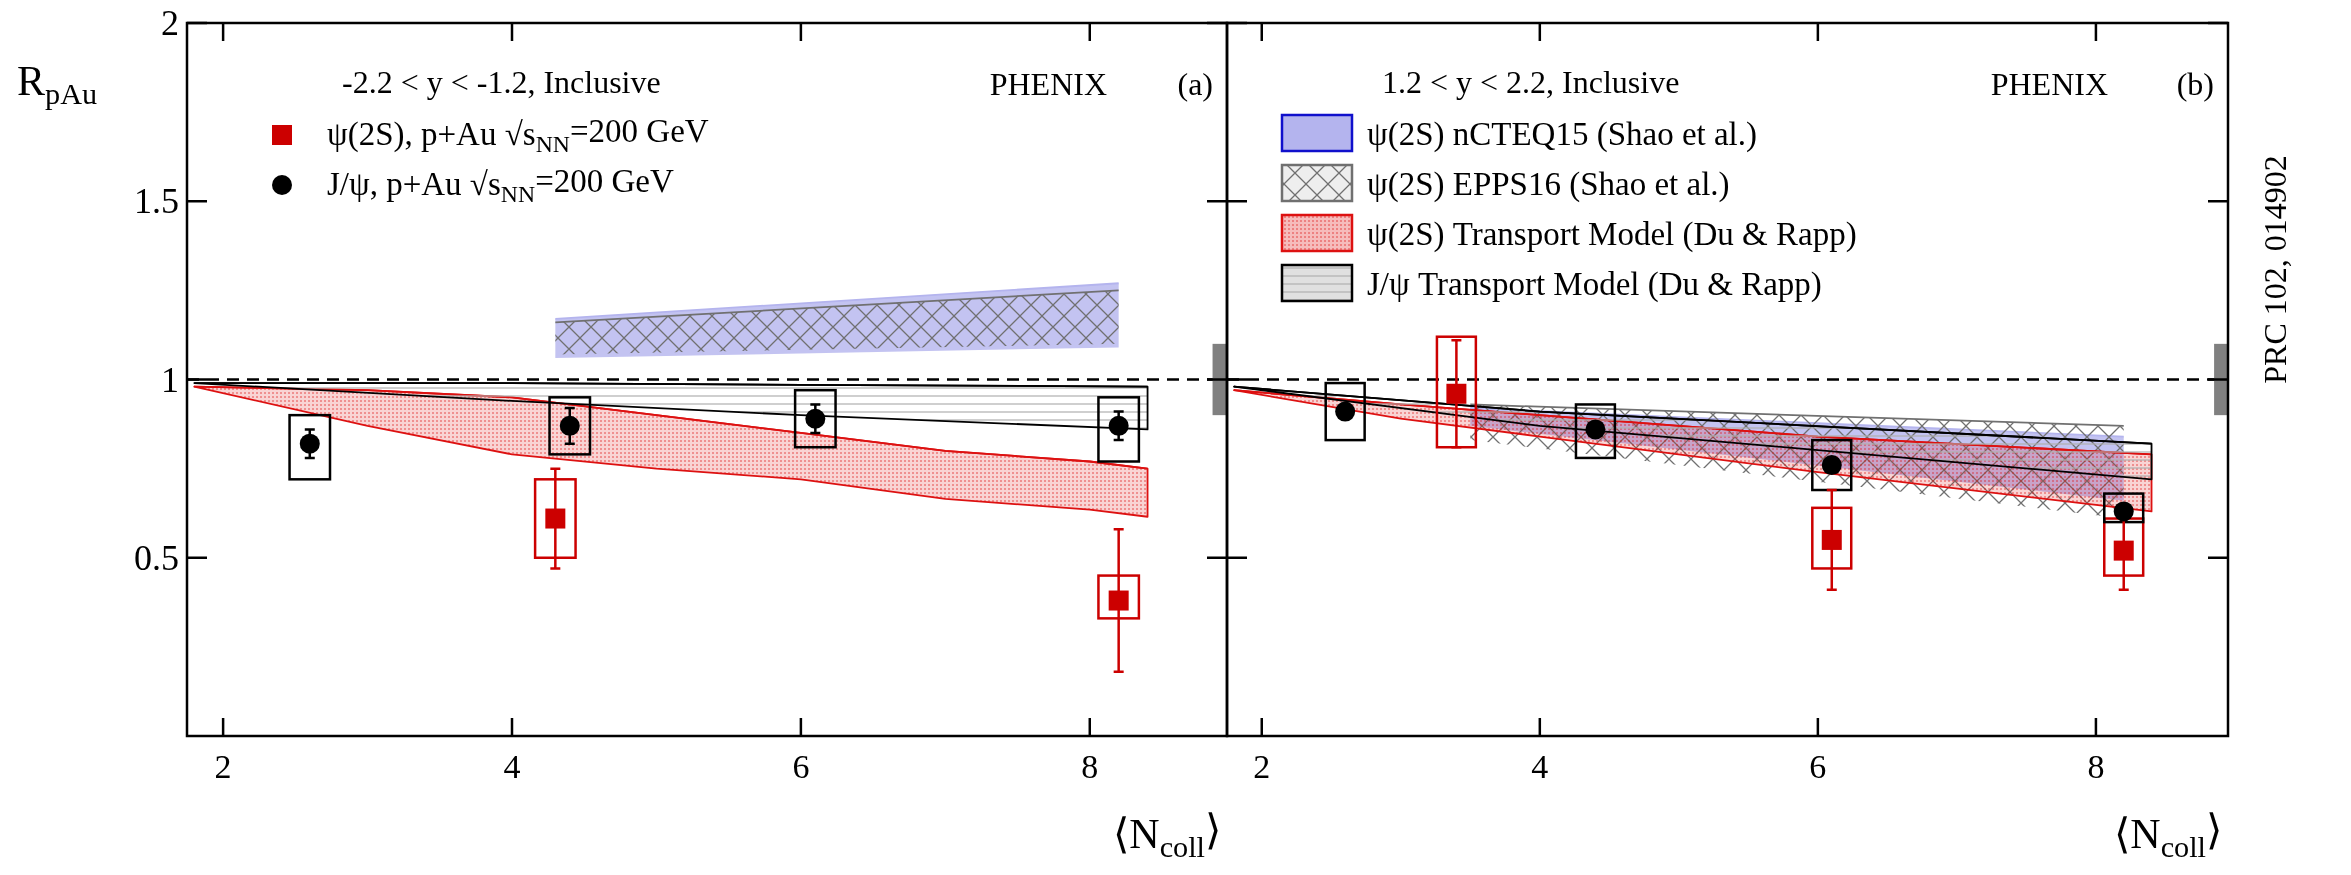  I want to click on legend-label: ψ(2S) nCTEQ15 (Shao et al.), so click(1562, 134).